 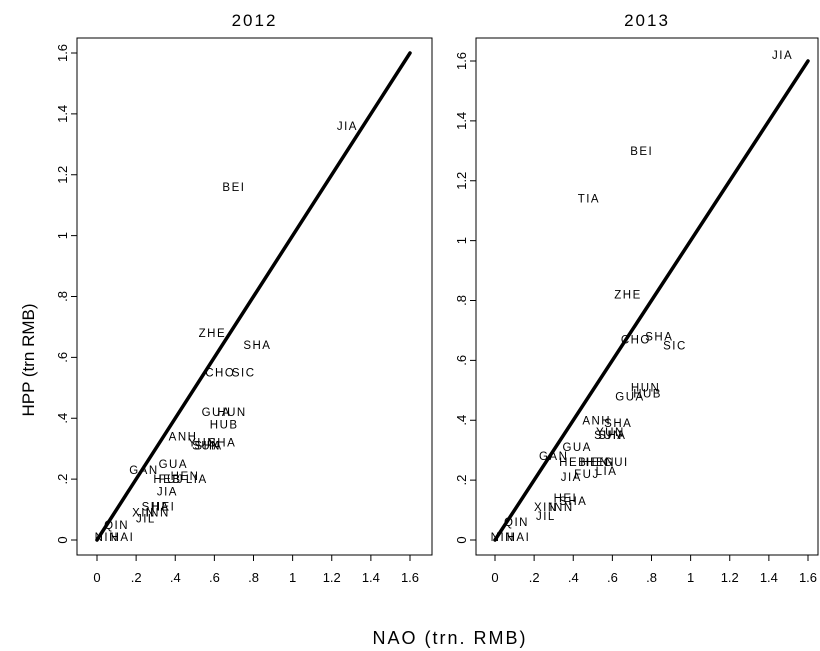 What do you see at coordinates (461, 480) in the screenshot?
I see `y-tick-label: .2` at bounding box center [461, 480].